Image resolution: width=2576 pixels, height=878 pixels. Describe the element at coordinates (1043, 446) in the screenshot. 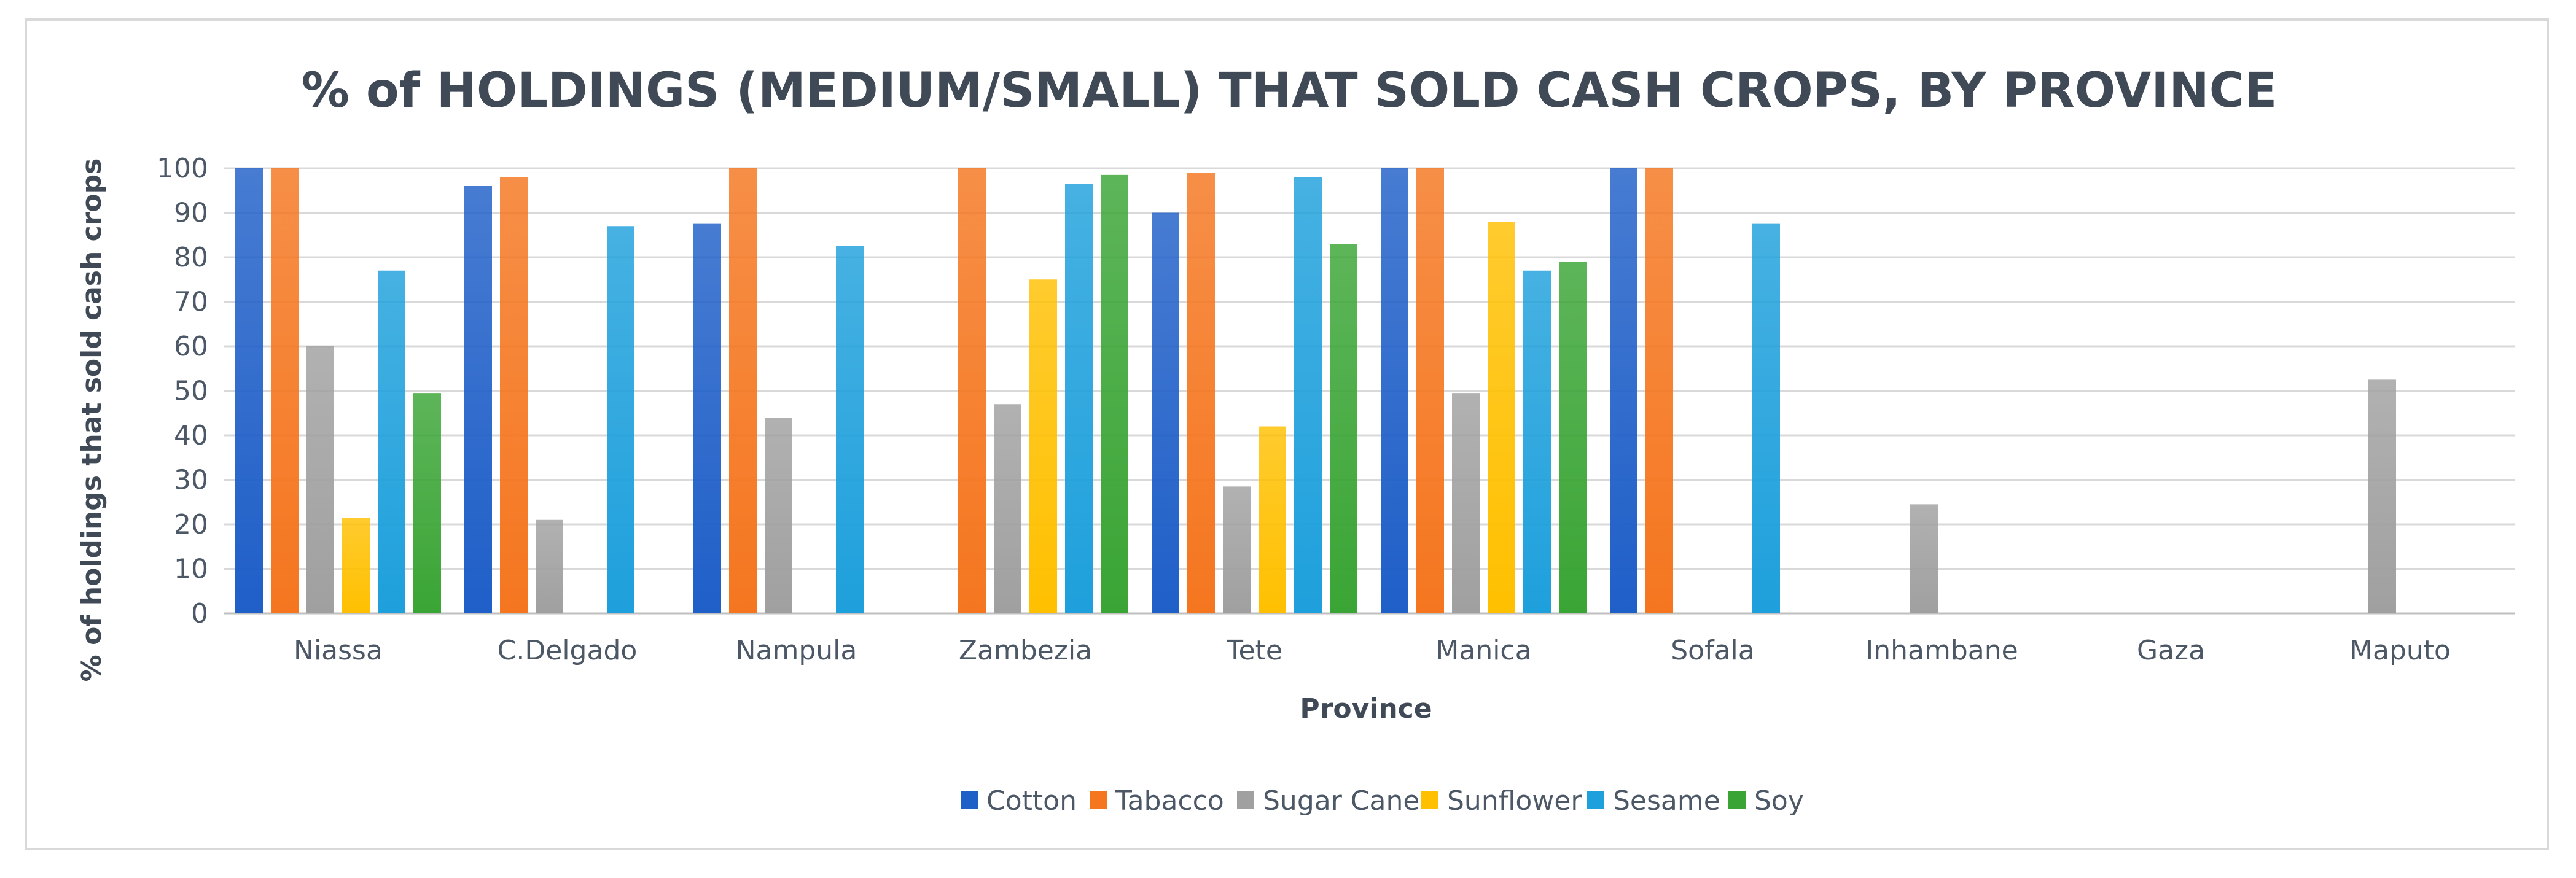

I see `bar-sunflower-zambezia` at that location.